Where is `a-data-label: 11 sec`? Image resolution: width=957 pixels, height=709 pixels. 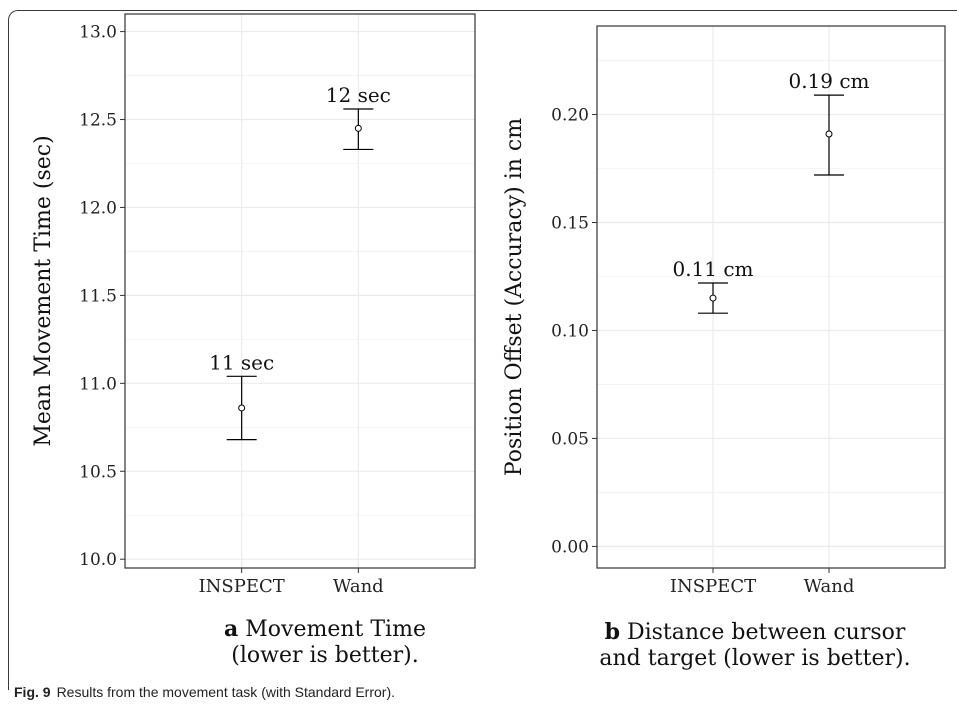 a-data-label: 11 sec is located at coordinates (241, 362).